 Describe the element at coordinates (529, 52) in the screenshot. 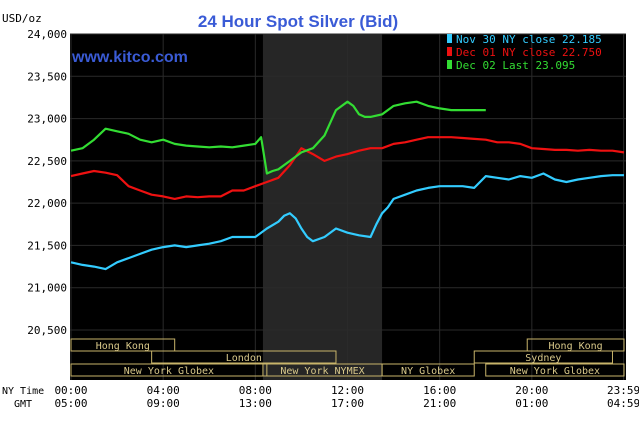

I see `legend-label-dec01: Dec 01 NY close 22.750` at that location.